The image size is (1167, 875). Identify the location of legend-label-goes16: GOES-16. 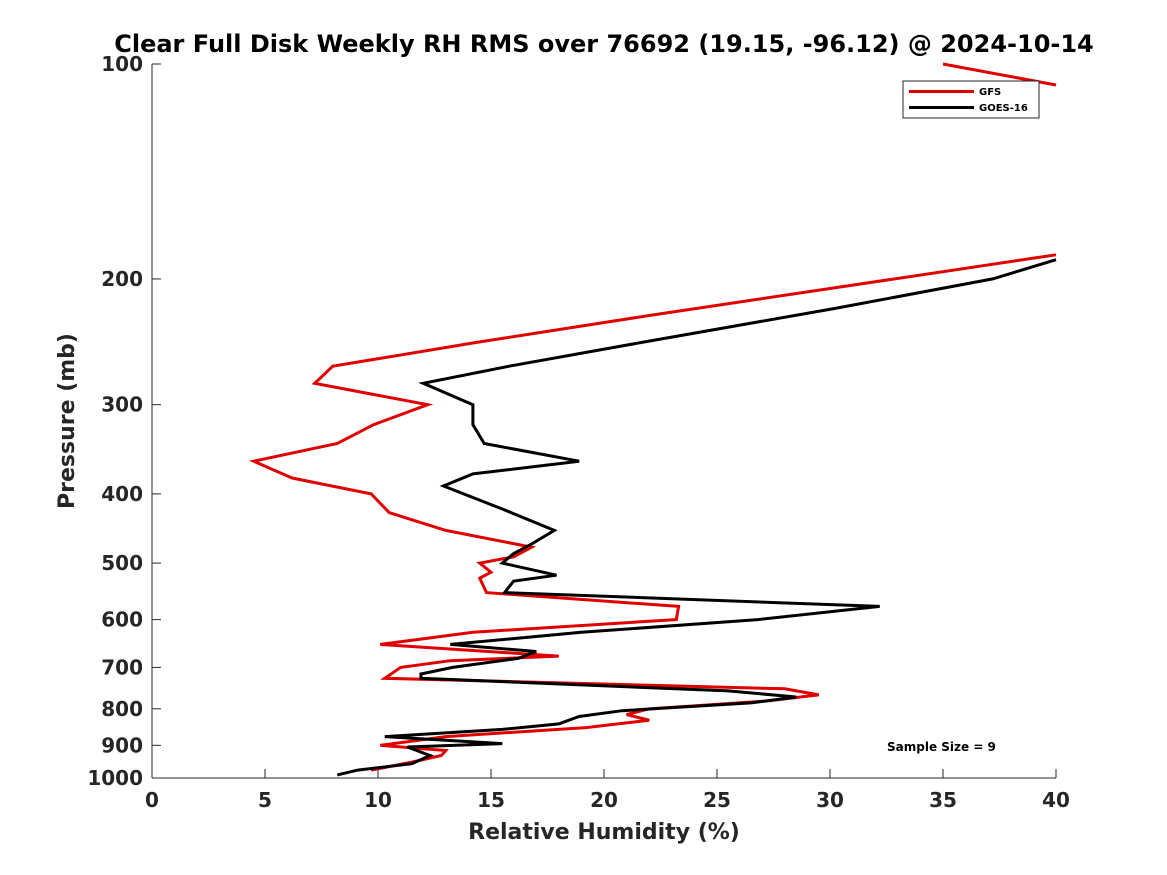
(1003, 108).